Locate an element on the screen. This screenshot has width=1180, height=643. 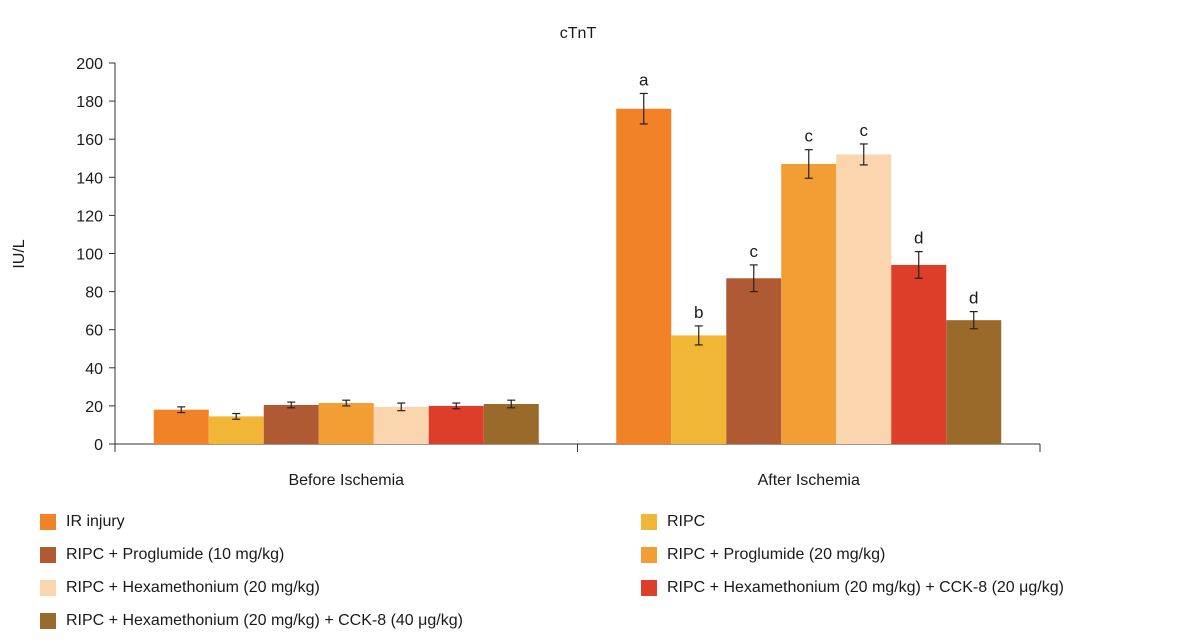
chart-title: cTnT is located at coordinates (578, 33).